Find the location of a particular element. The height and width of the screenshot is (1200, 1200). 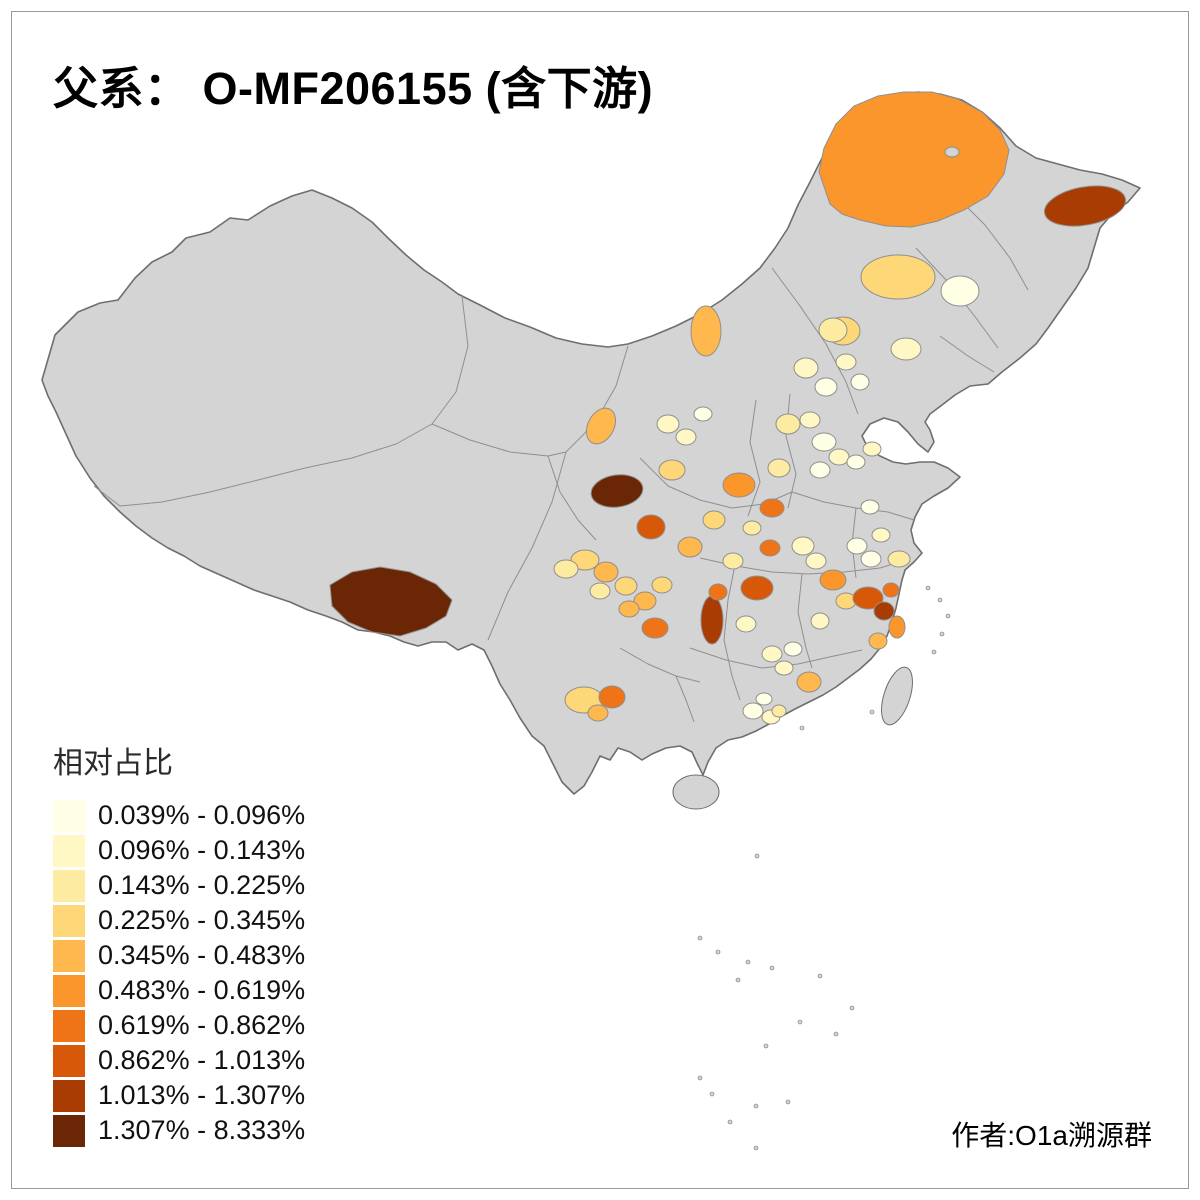

legend-entry: 0.483% - 0.619% is located at coordinates (179, 990).